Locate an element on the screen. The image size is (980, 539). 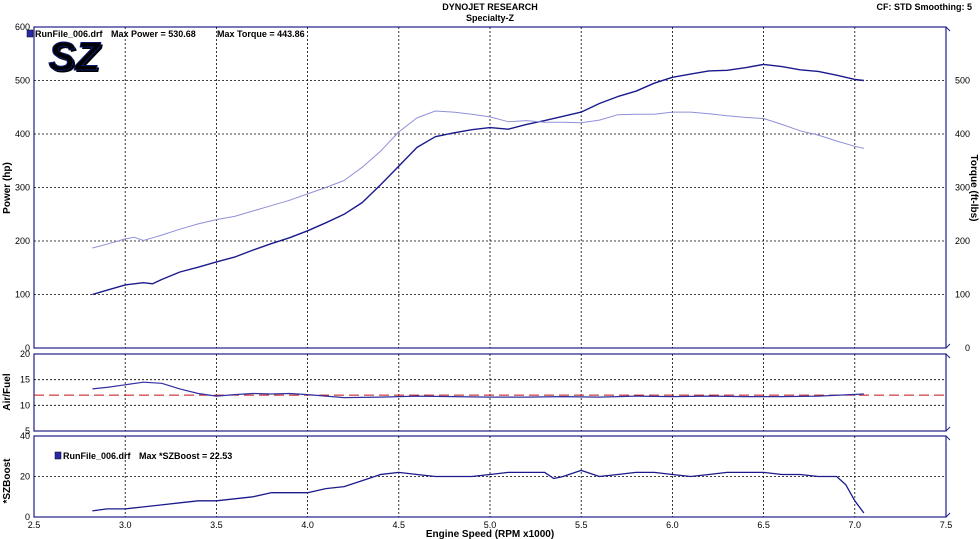
y-tick-label: 10 is located at coordinates (25, 405).